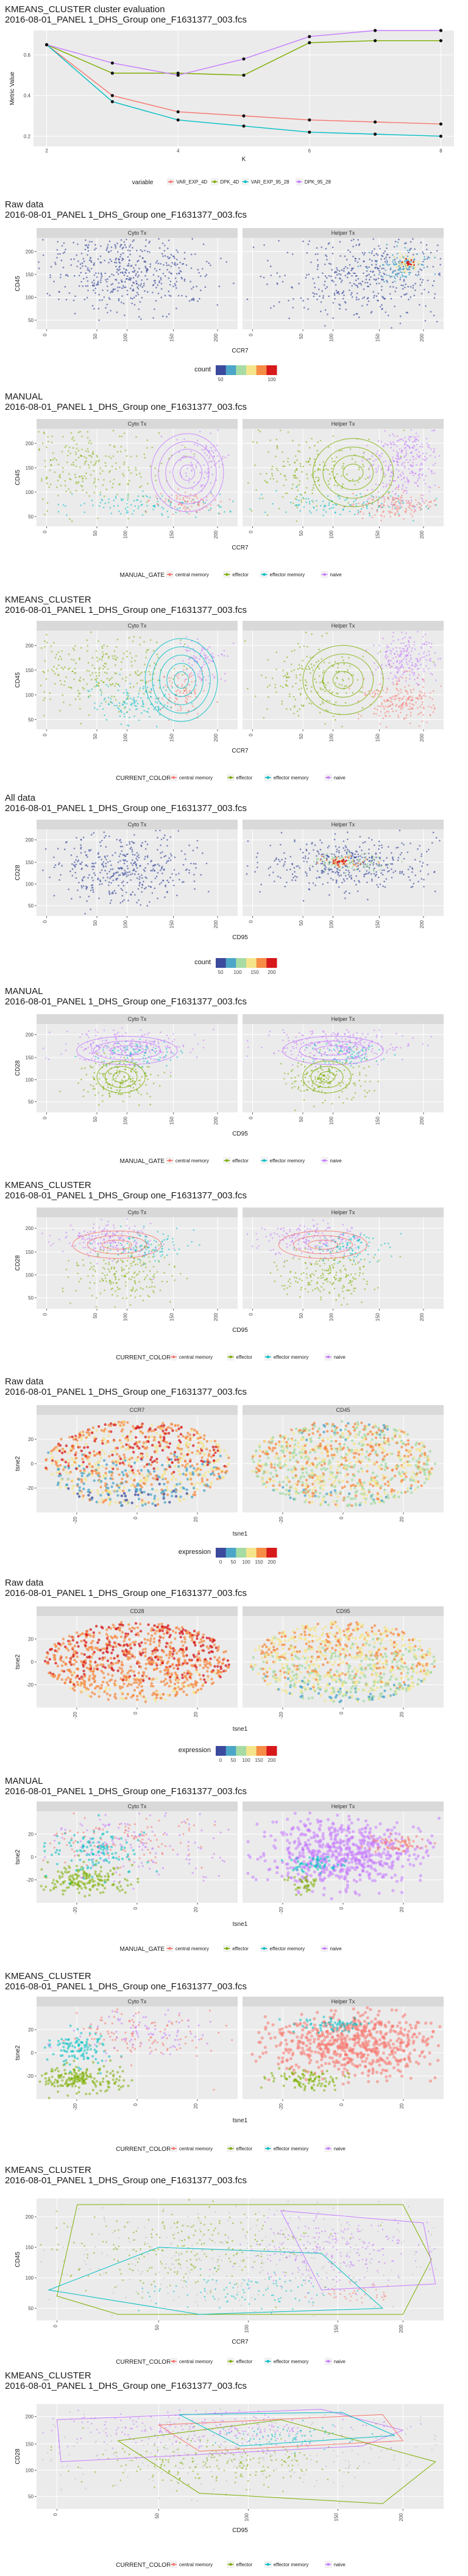  What do you see at coordinates (287, 575) in the screenshot?
I see `legend-item-label: effector memory` at bounding box center [287, 575].